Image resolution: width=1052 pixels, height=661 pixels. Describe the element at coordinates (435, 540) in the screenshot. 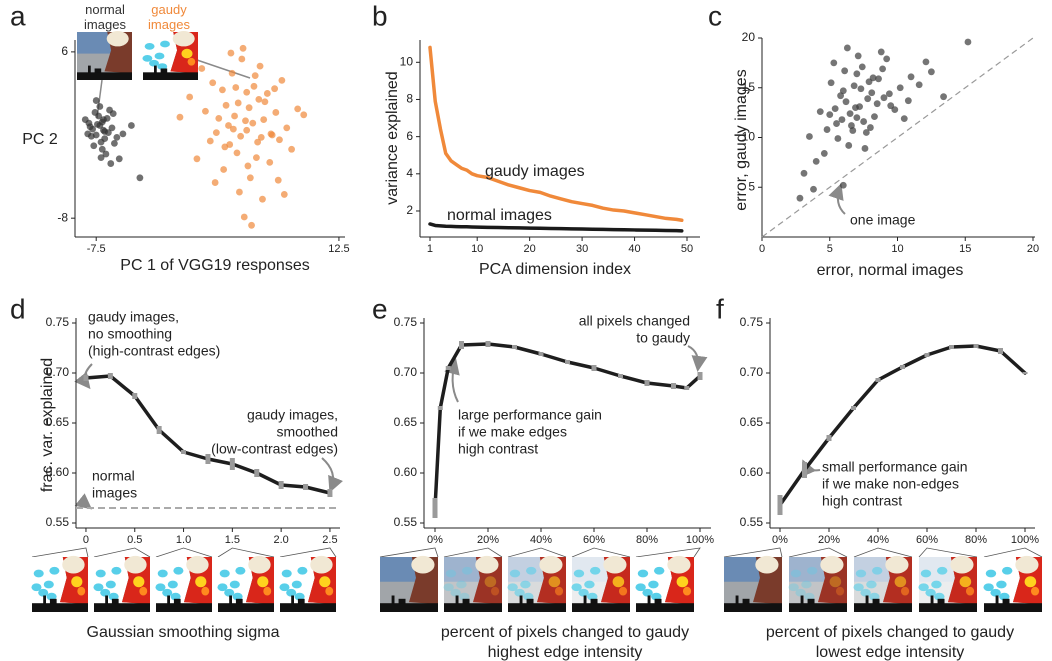

I see `x-tick-label: 0%` at that location.